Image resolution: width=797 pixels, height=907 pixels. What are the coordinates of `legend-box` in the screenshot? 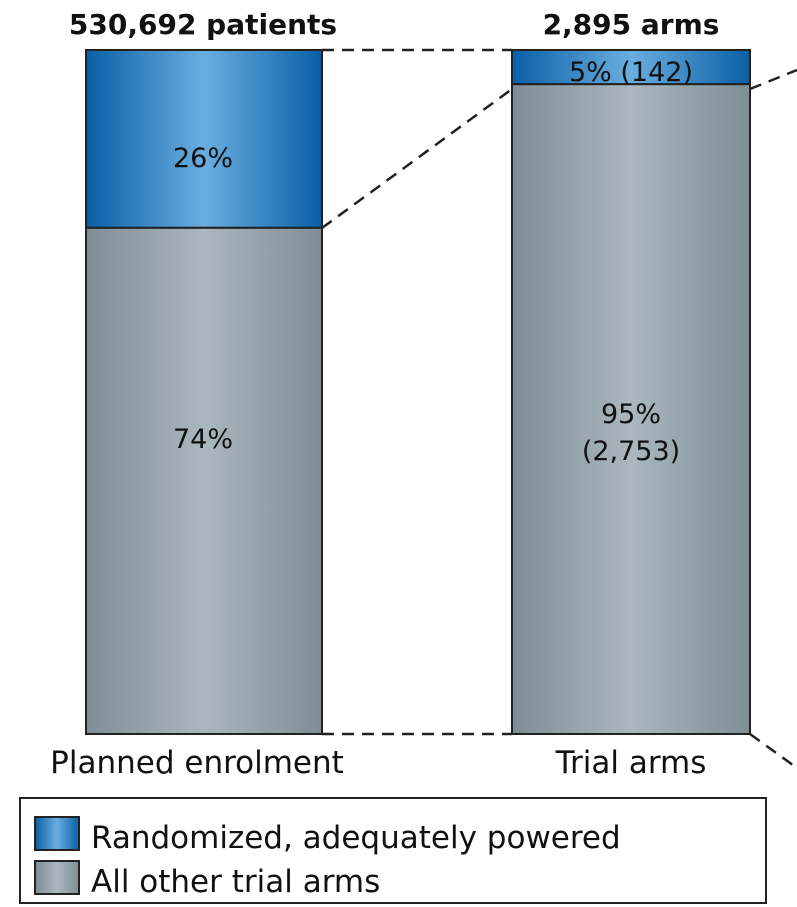 It's located at (393, 850).